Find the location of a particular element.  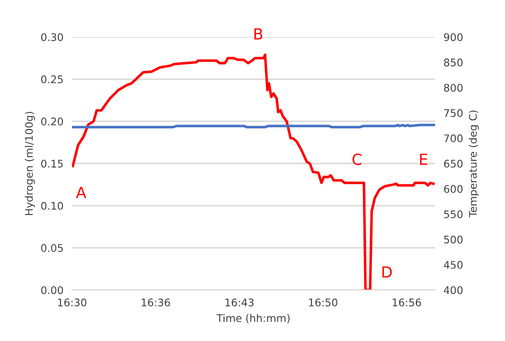

y2-tick-label: 500 is located at coordinates (453, 240).